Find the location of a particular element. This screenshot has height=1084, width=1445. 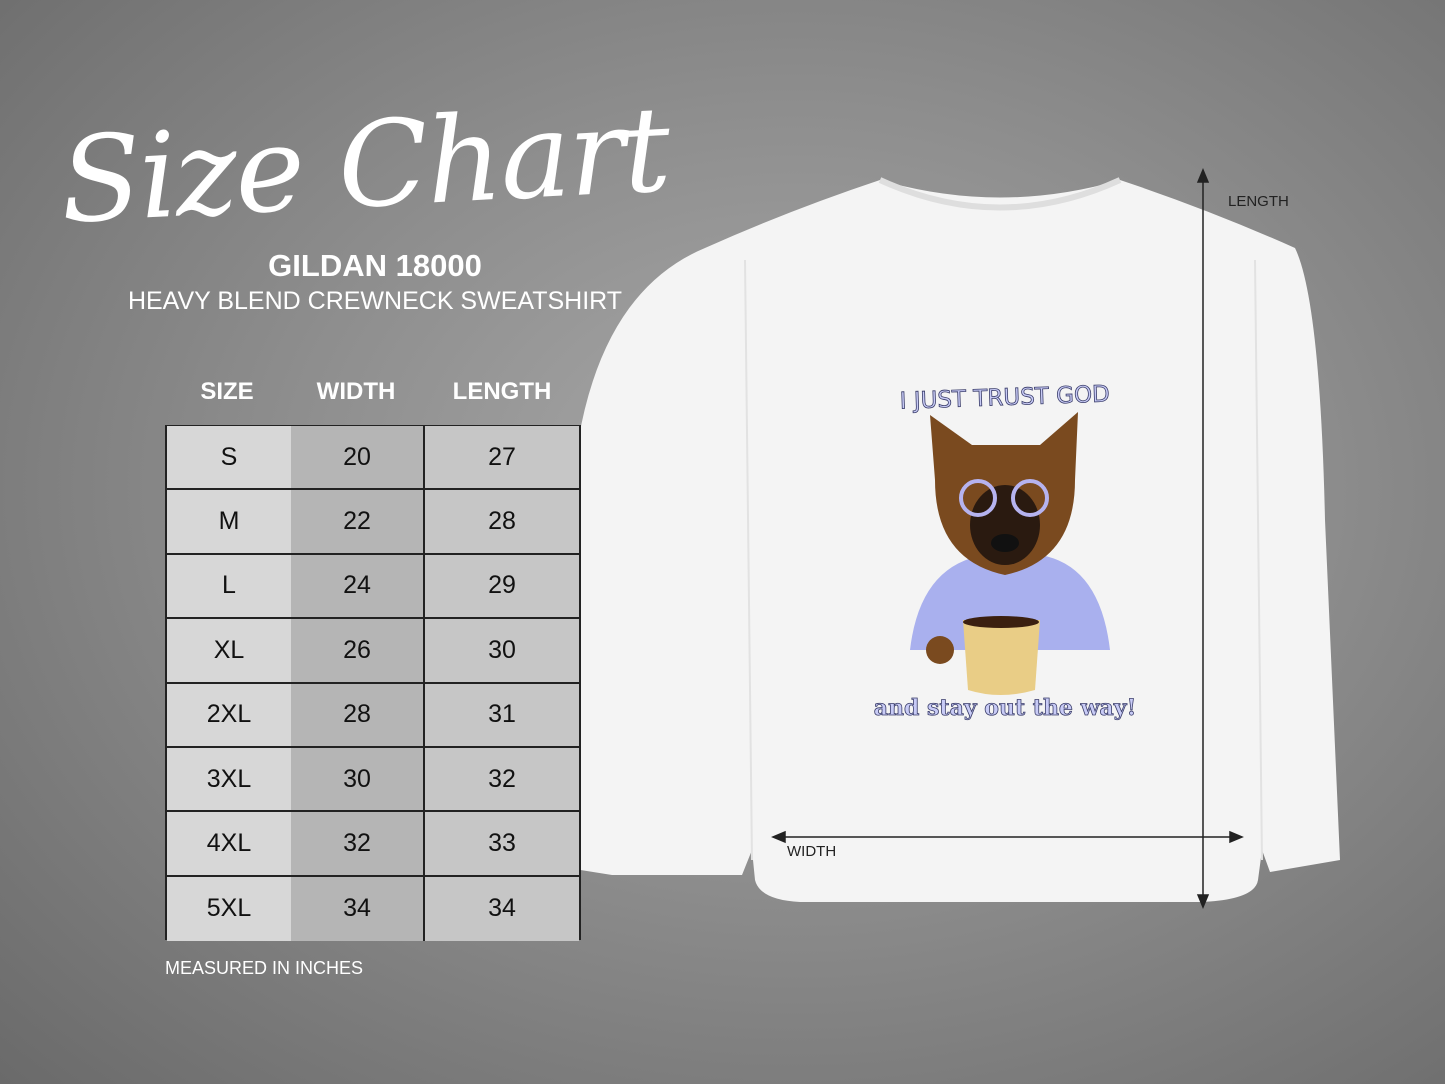

header-length: LENGTH is located at coordinates (502, 391).